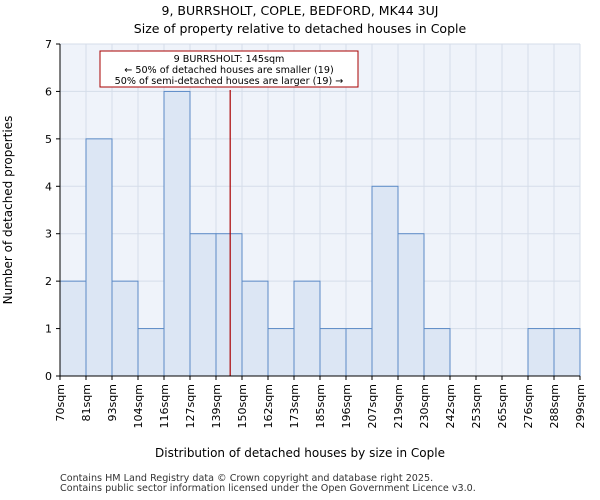 This screenshot has height=500, width=600. Describe the element at coordinates (229, 305) in the screenshot. I see `bar-139sqm` at that location.